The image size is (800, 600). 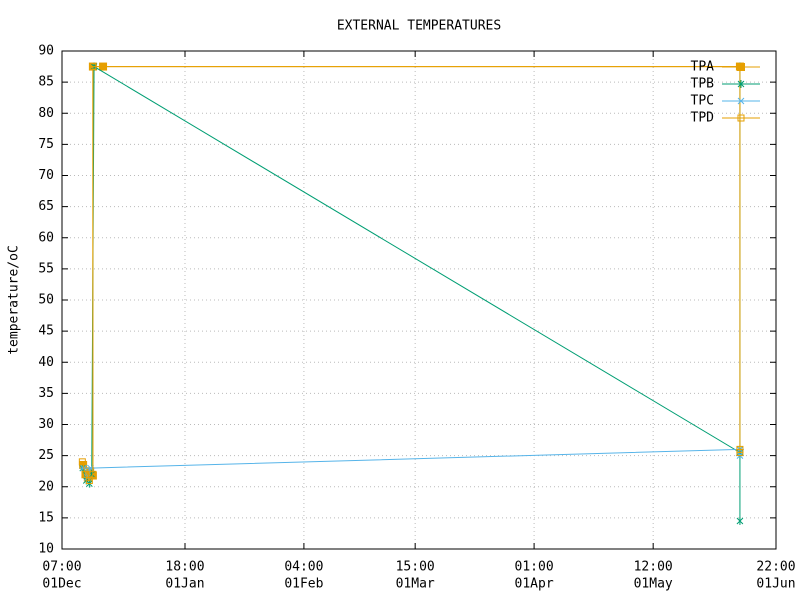 What do you see at coordinates (46, 175) in the screenshot?
I see `y-tick-label: 70` at bounding box center [46, 175].